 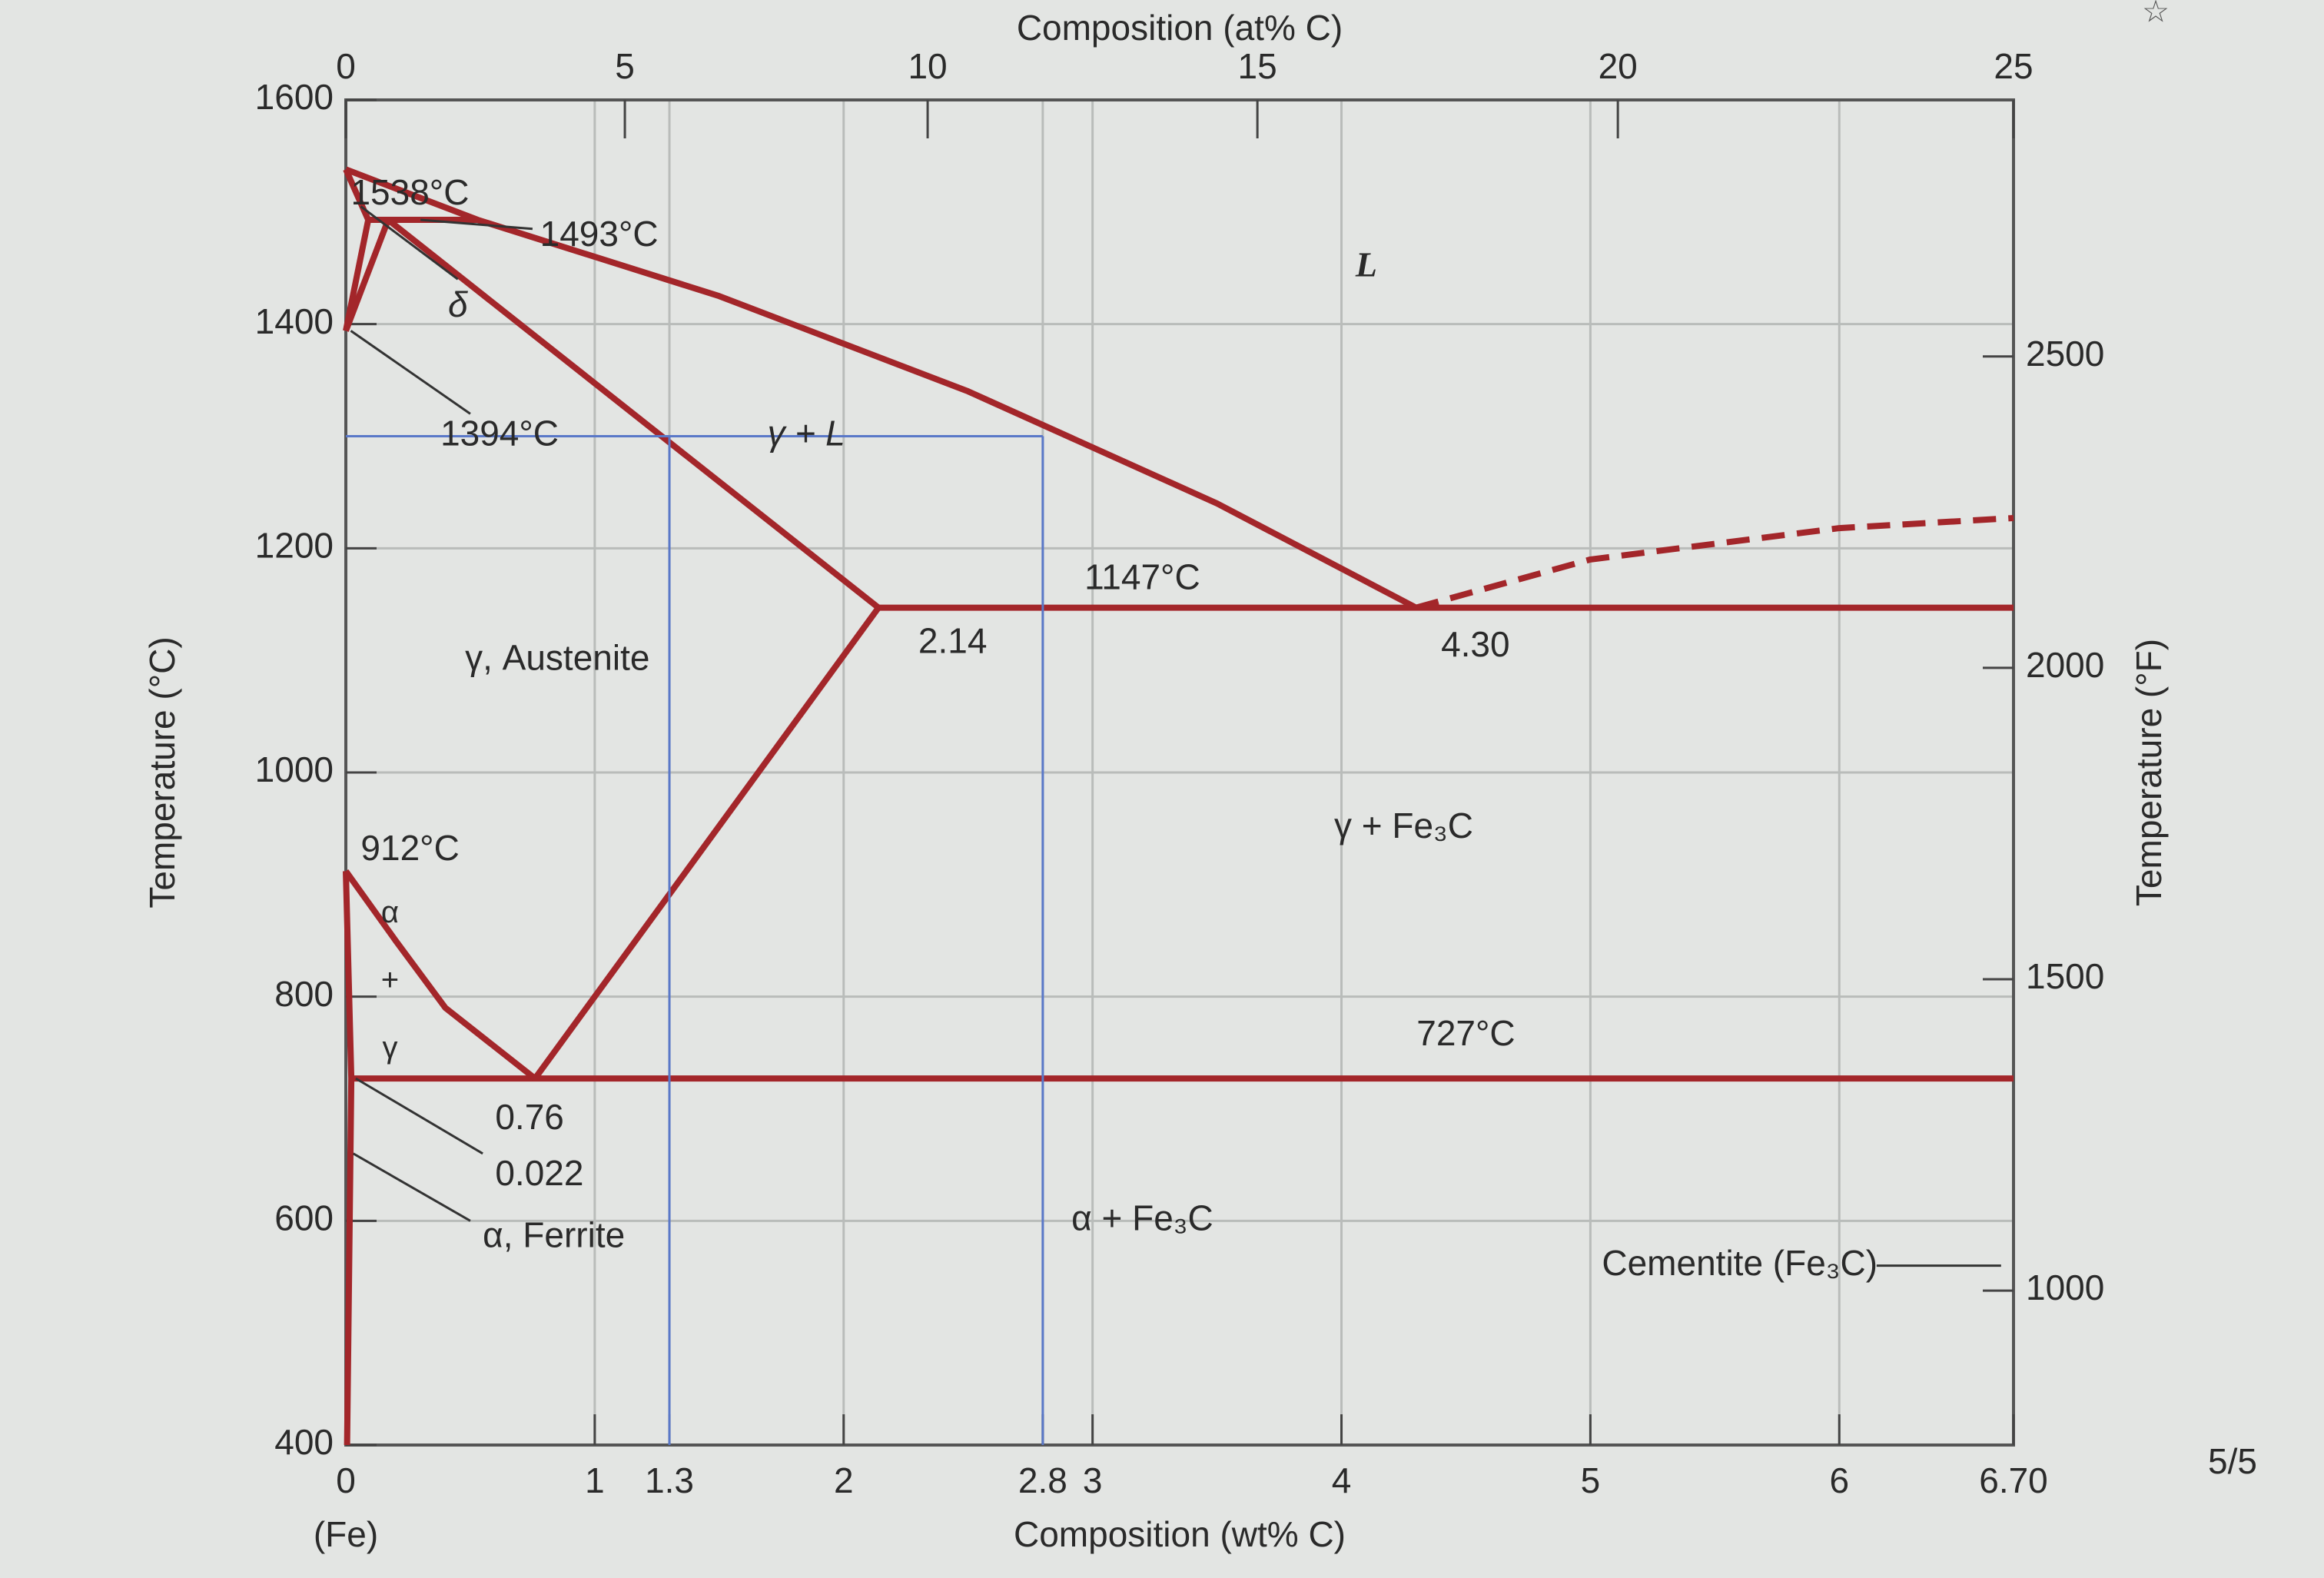 I want to click on annotation: 0.76, so click(x=529, y=1117).